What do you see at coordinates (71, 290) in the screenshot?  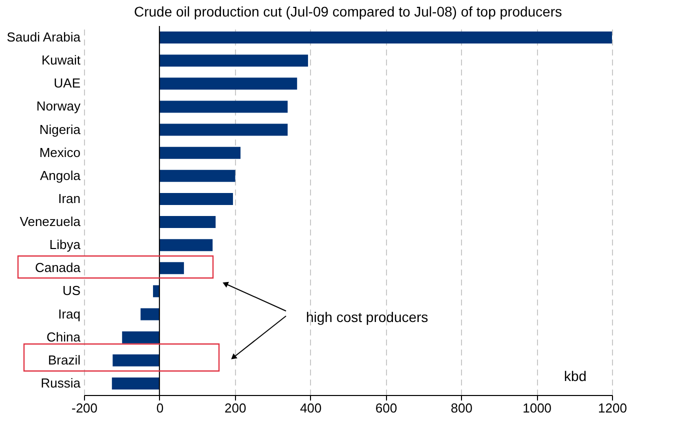 I see `y-tick-label: US` at bounding box center [71, 290].